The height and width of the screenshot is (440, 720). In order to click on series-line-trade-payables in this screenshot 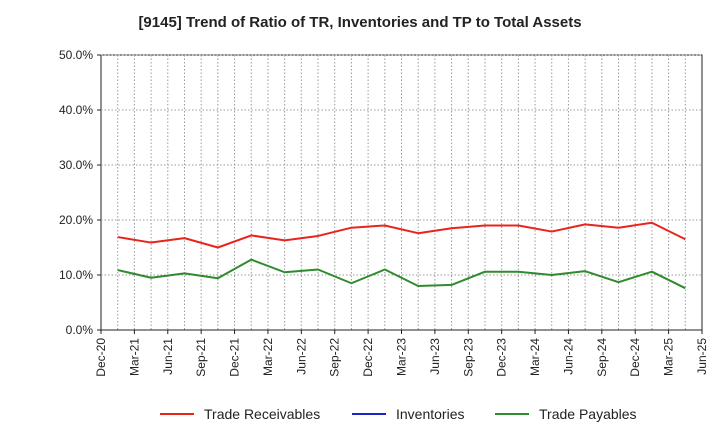, I will do `click(401, 274)`.